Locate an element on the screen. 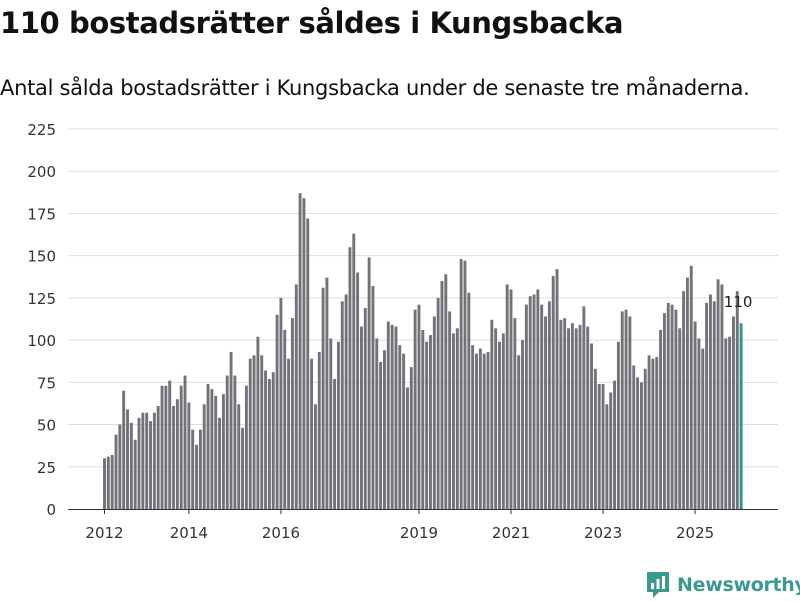 The height and width of the screenshot is (602, 800). x-tick-label: 2023 is located at coordinates (603, 533).